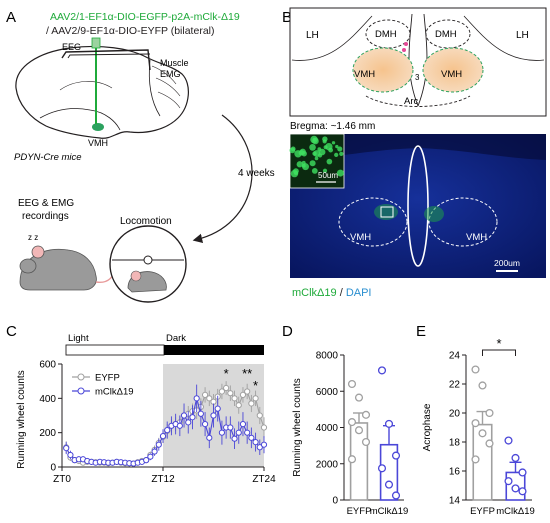  I want to click on brain-sagittal-icon, so click(102, 92).